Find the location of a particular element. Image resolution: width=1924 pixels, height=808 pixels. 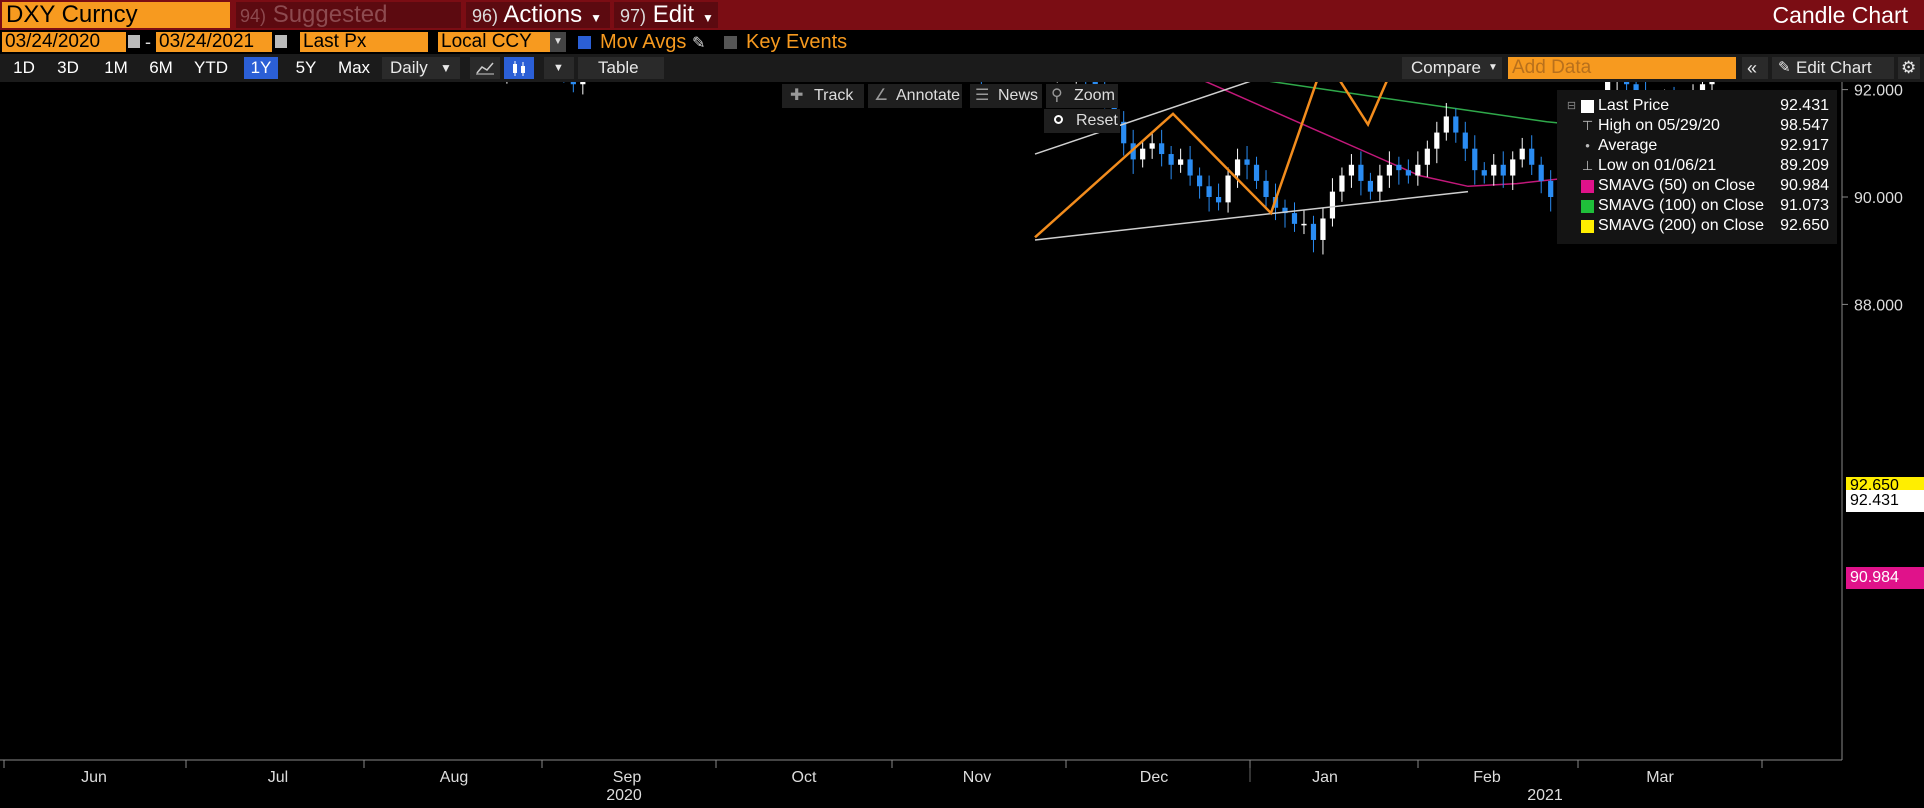

line-chart-icon is located at coordinates (485, 68).